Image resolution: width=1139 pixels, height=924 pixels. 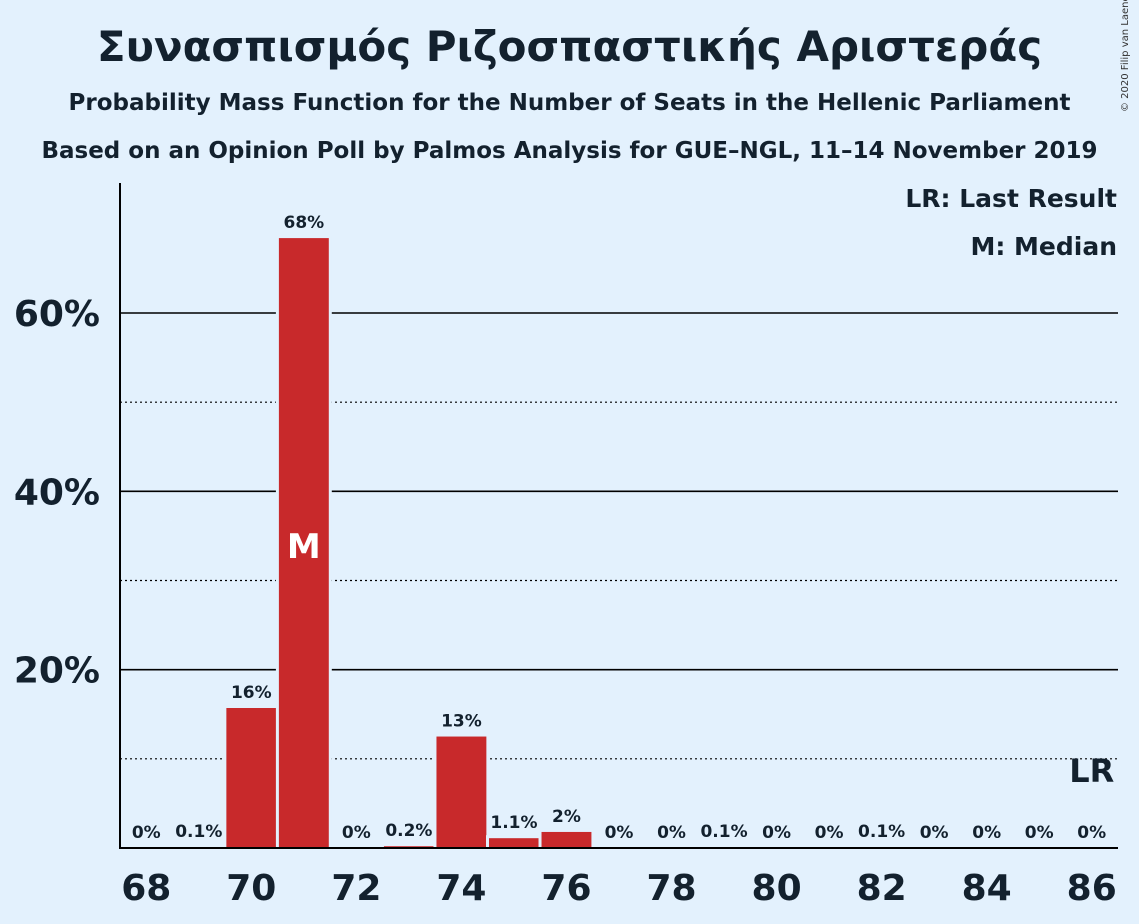 I want to click on x-tick-label: 80, so click(x=777, y=888).